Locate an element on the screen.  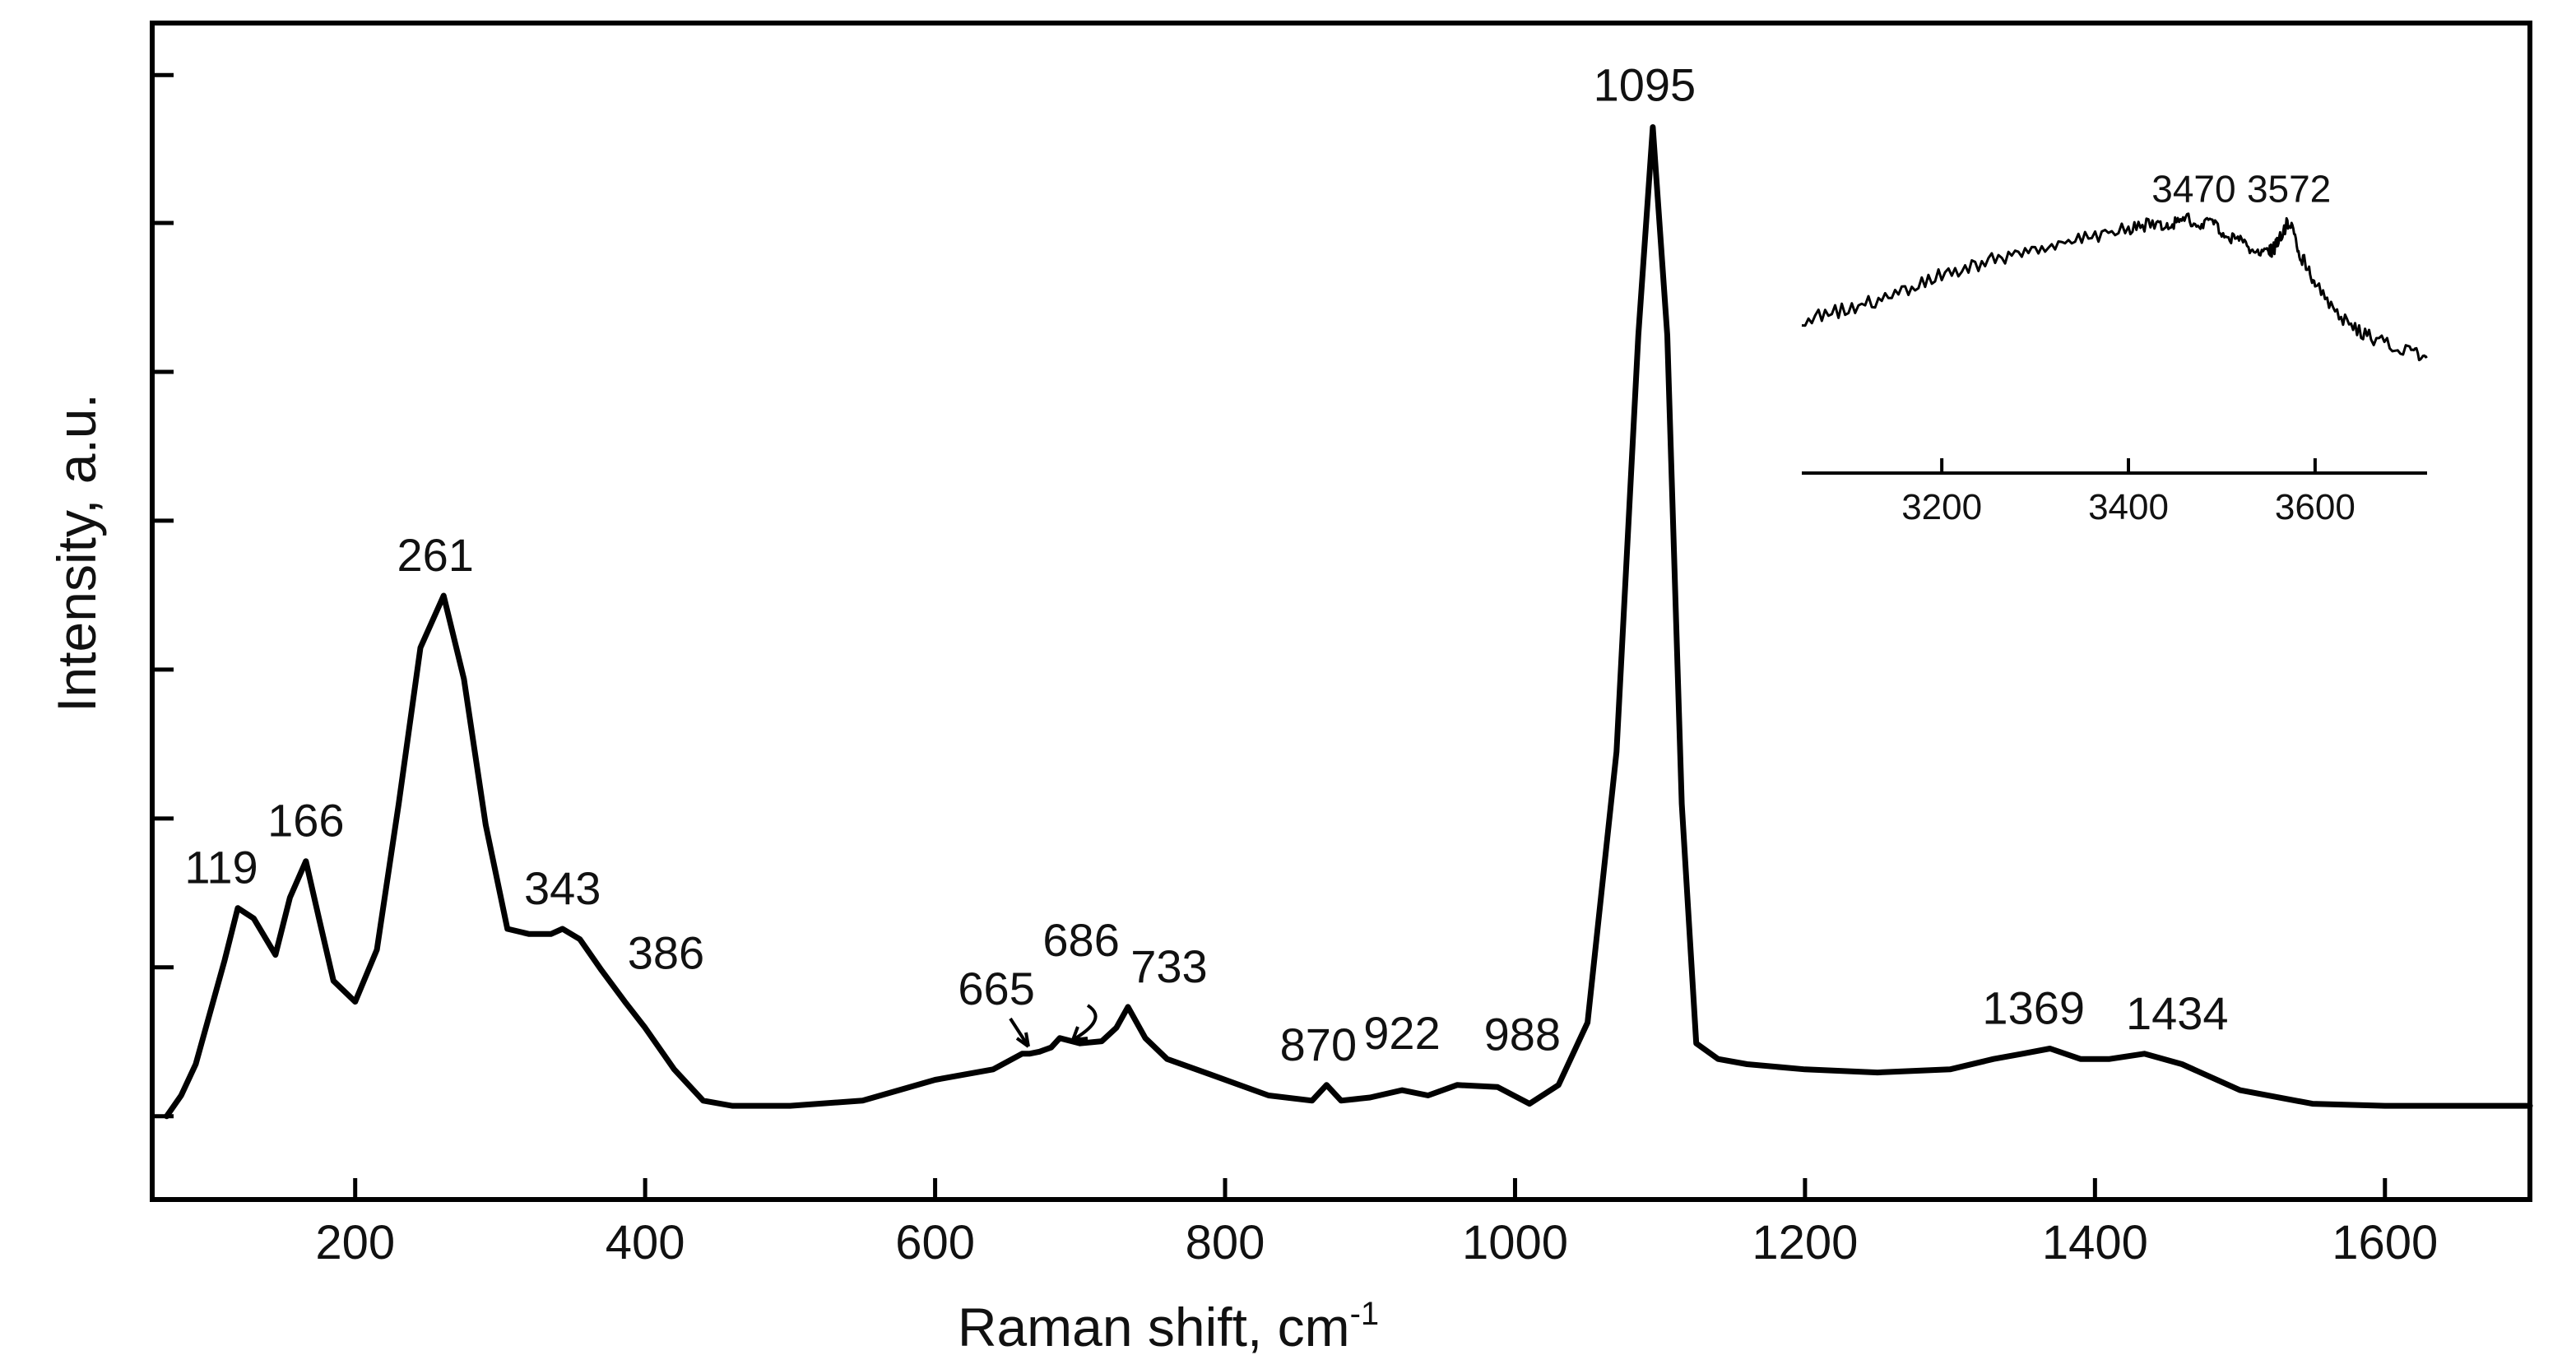
x-axis-tick-labels: 200 400 600 800 1000 1200 1400 1600 is located at coordinates (1376, 1242).